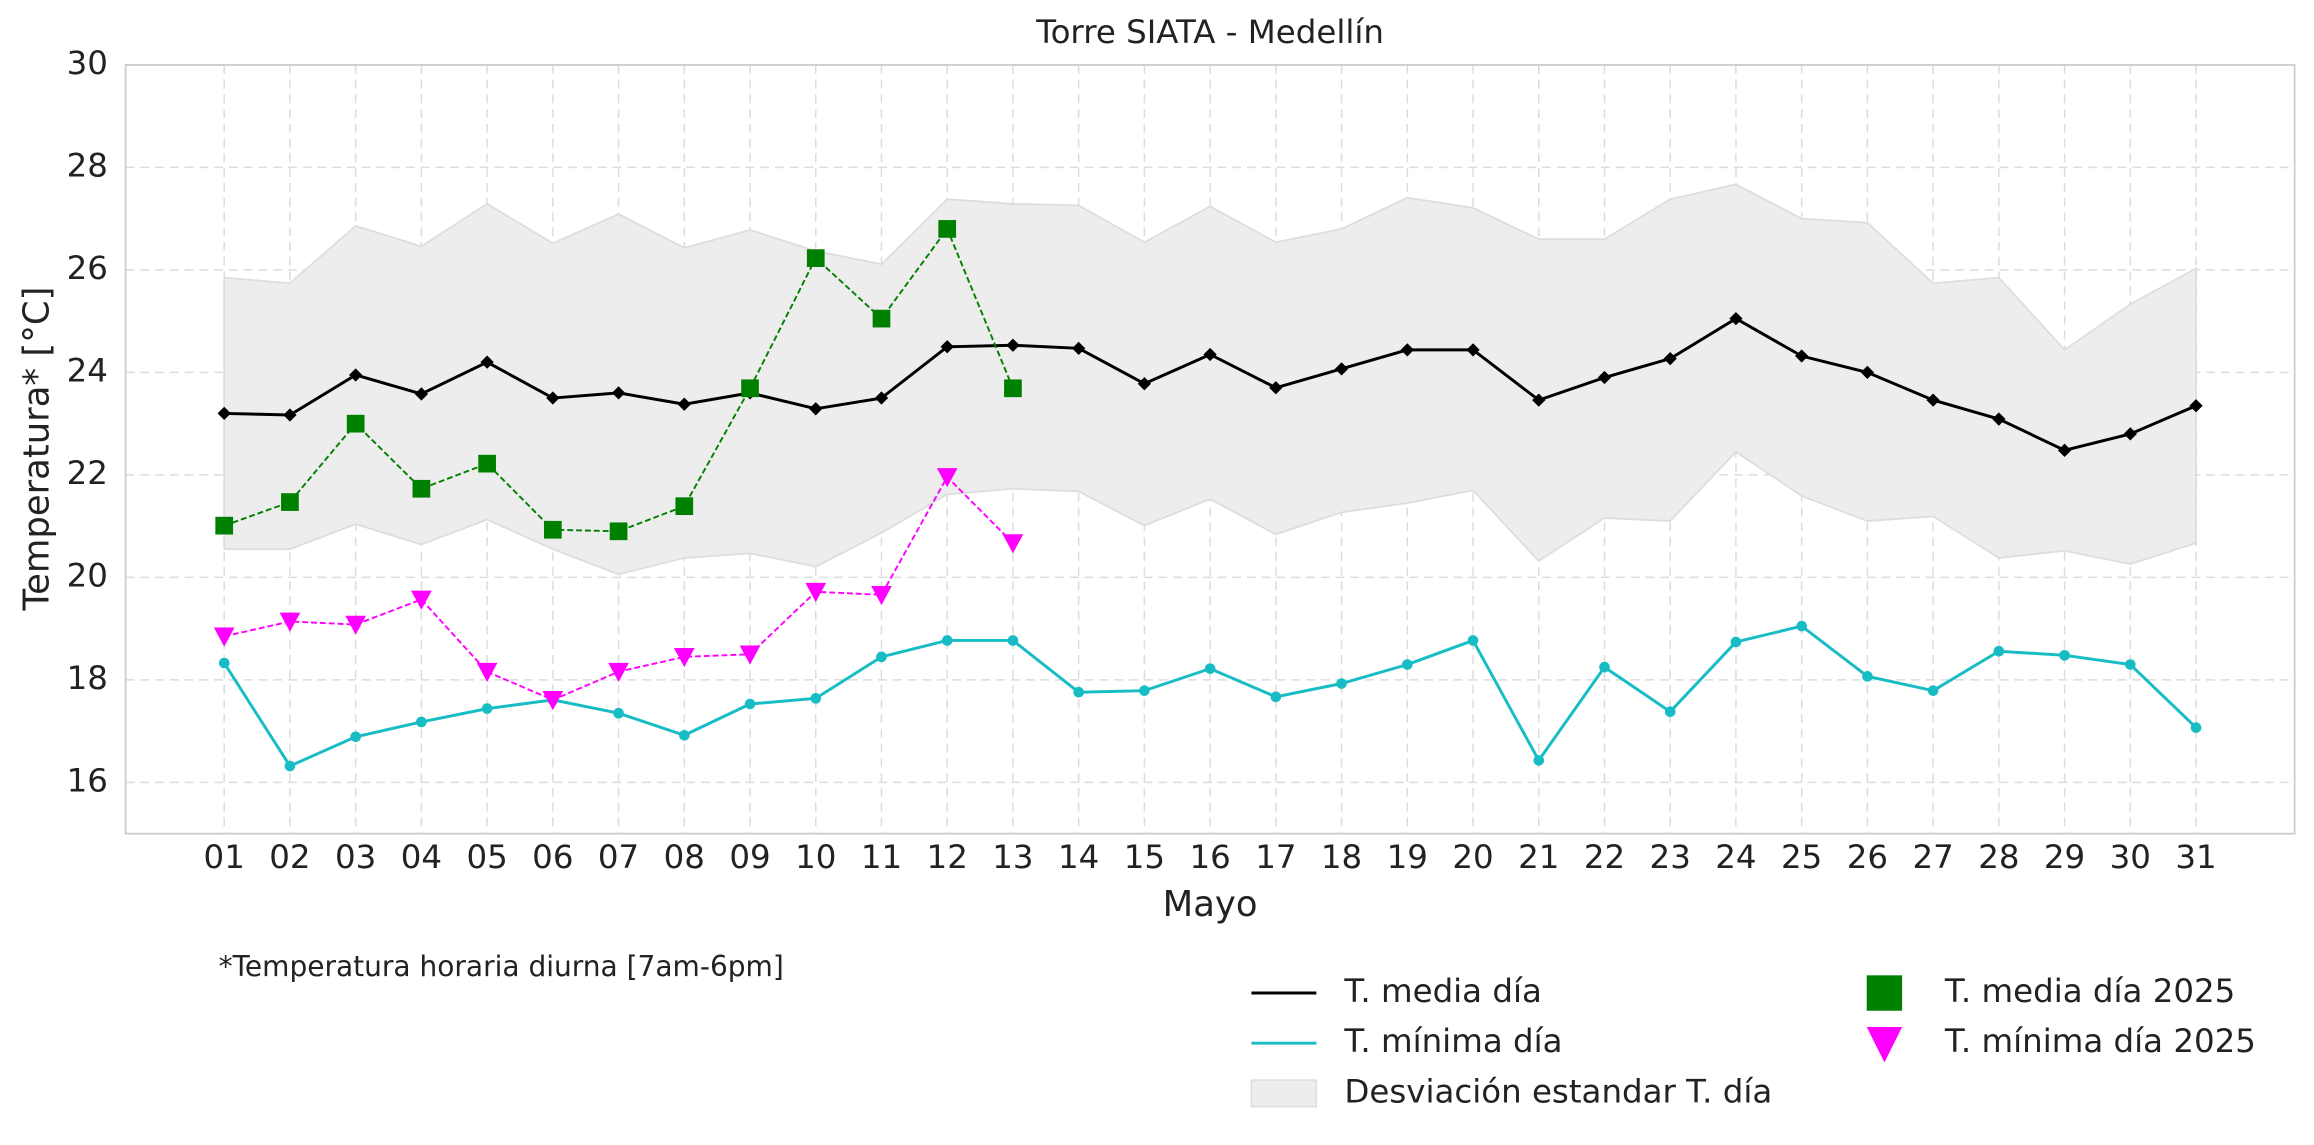  I want to click on x-tick-label: 20, so click(1472, 857).